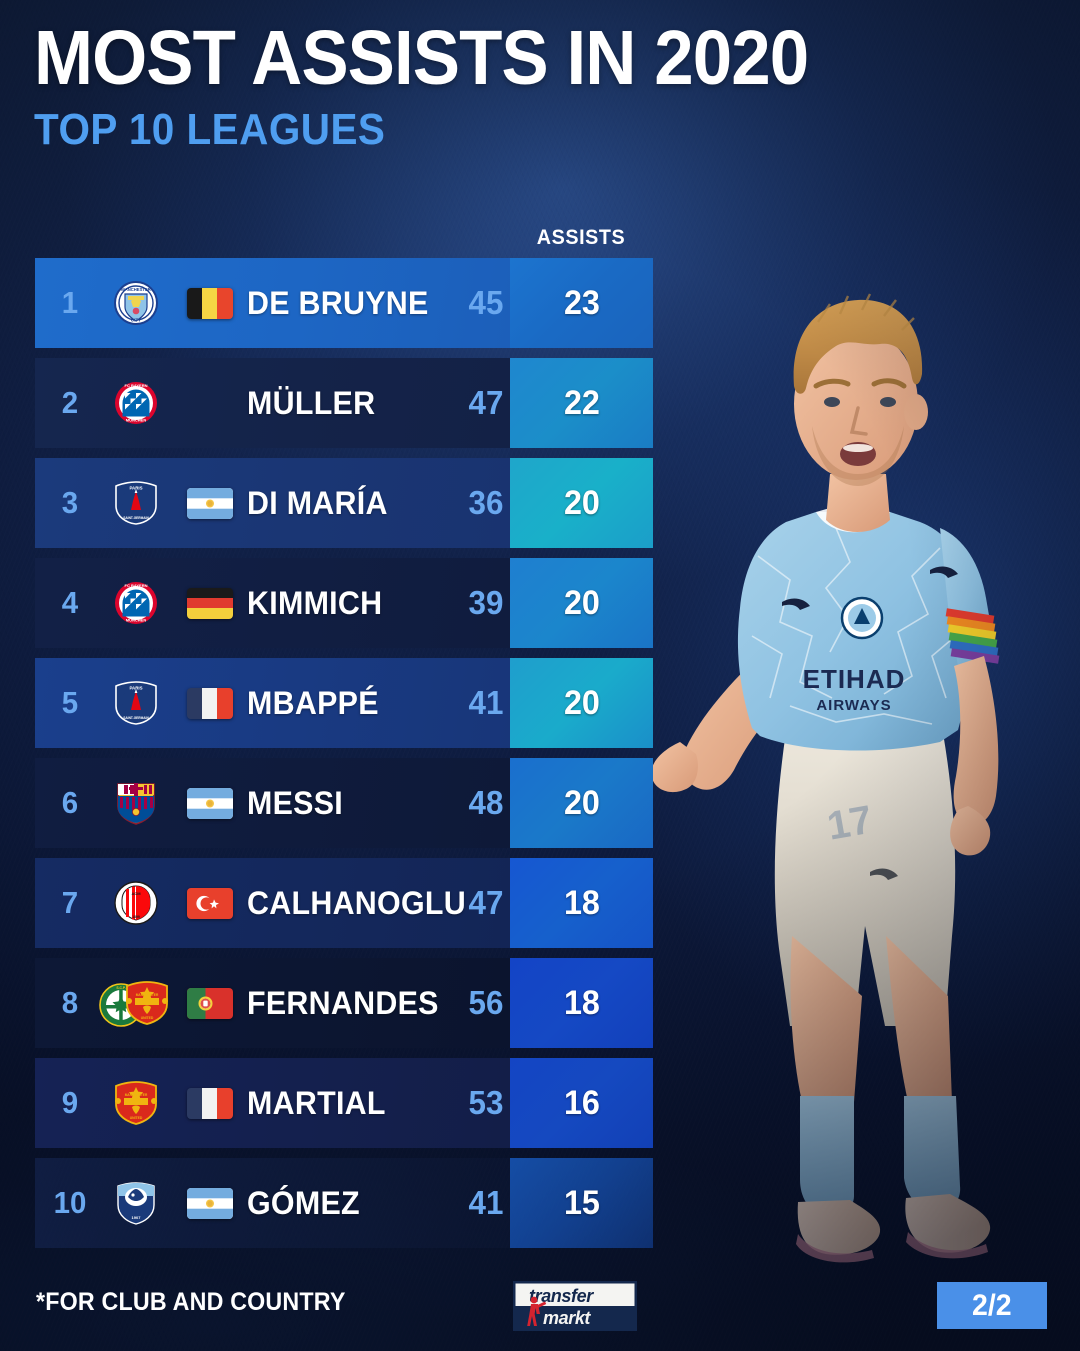 The width and height of the screenshot is (1080, 1351). What do you see at coordinates (121, 988) in the screenshot?
I see `svg-text: S.C.P.` at bounding box center [121, 988].